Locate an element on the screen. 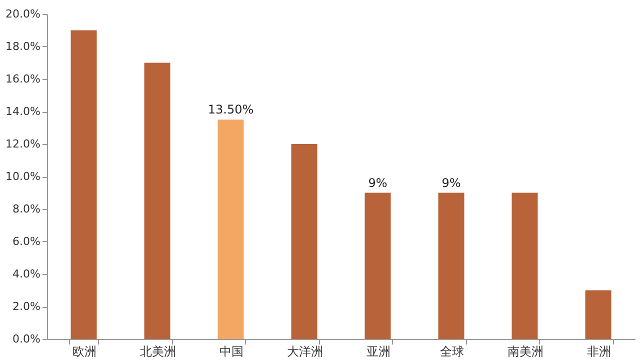 The height and width of the screenshot is (362, 640). y-tick-label: 16.0% is located at coordinates (23, 79).